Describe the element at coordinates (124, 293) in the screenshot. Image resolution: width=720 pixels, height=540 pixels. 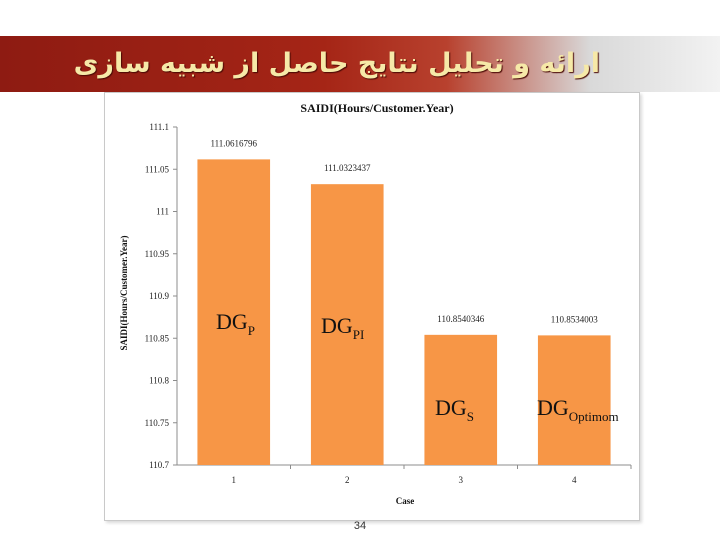
I see `y-axis-title: SAIDI(Hours/Customer.Year)` at that location.